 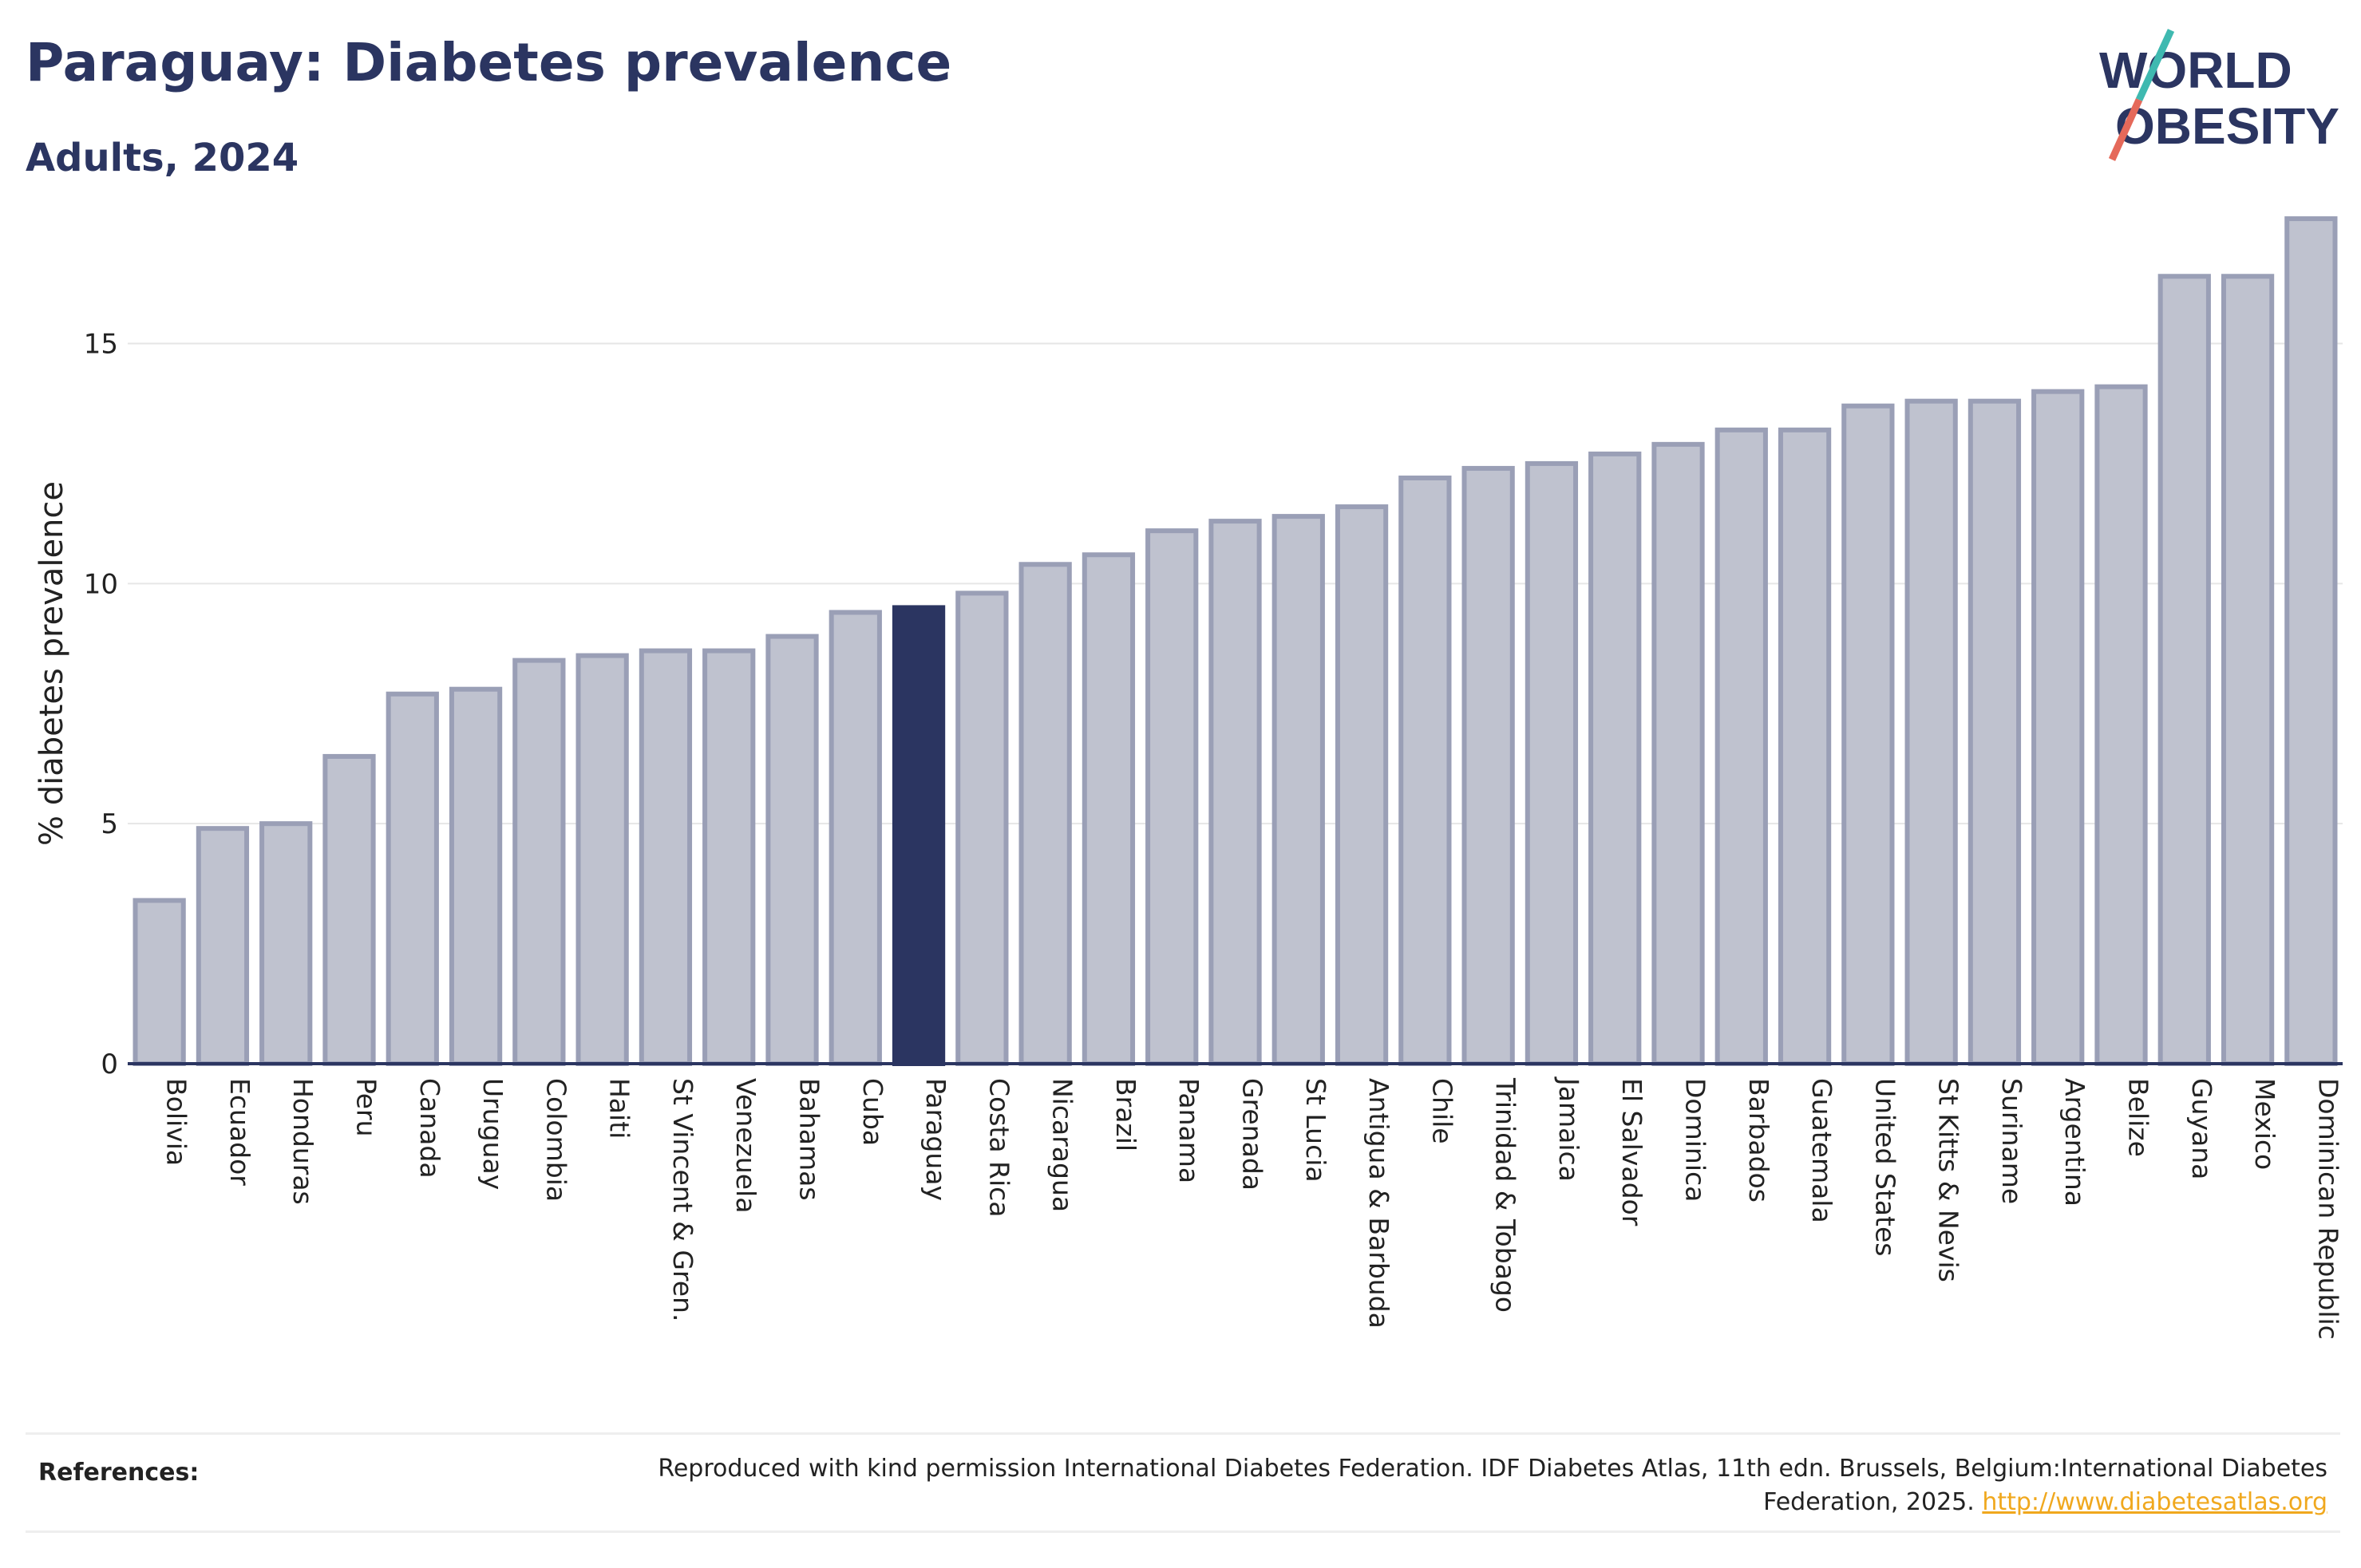 What do you see at coordinates (619, 1108) in the screenshot?
I see `x-tick-label: Haiti` at bounding box center [619, 1108].